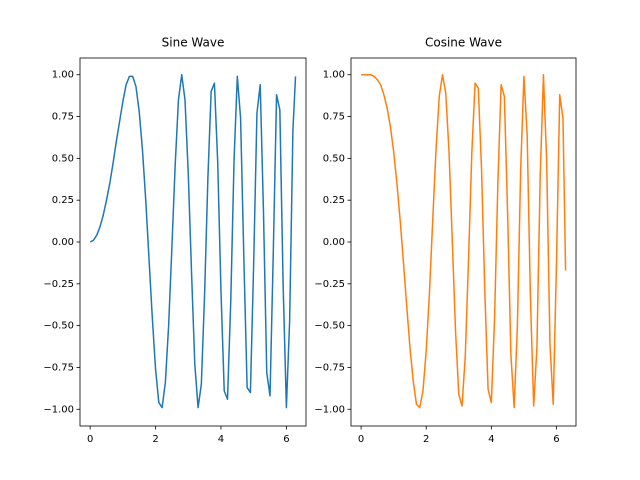  I want to click on chart-title: Sine Wave, so click(193, 43).